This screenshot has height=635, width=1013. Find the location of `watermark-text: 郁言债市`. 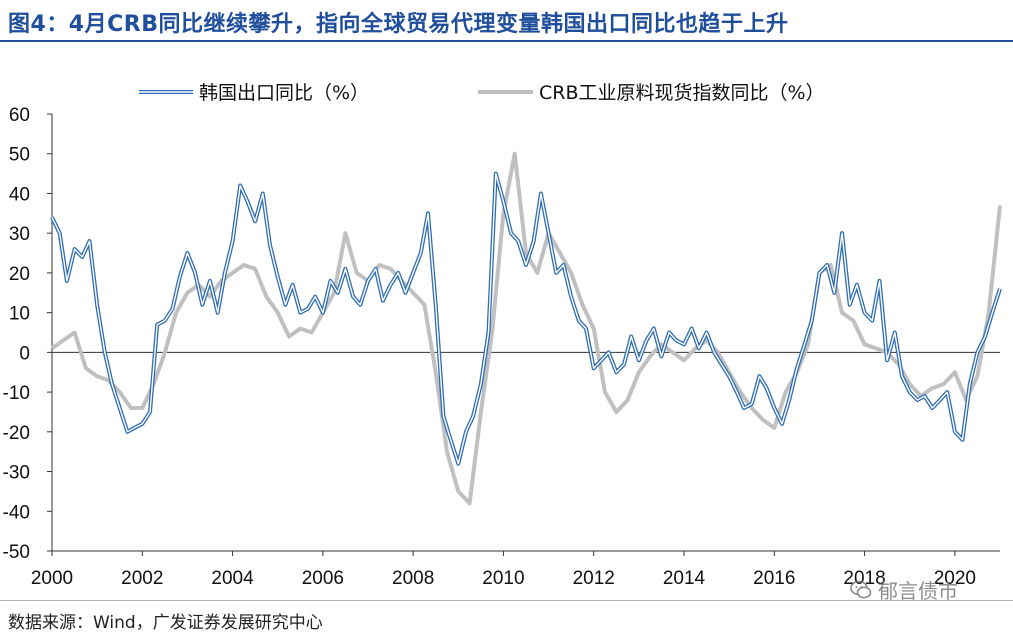

watermark-text: 郁言债市 is located at coordinates (918, 591).